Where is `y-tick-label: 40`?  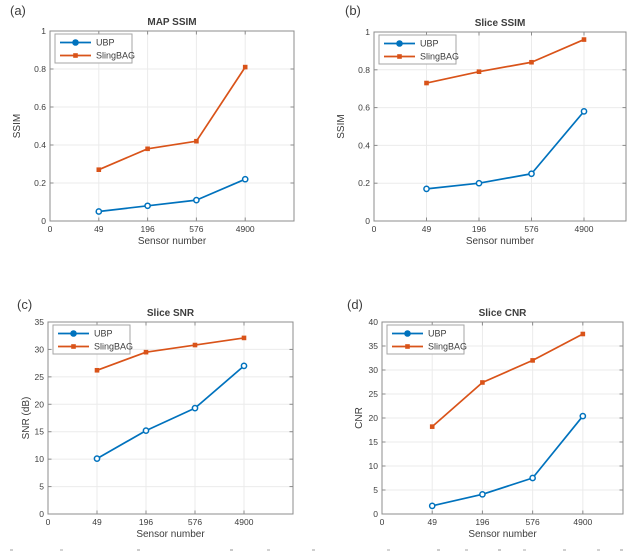 y-tick-label: 40 is located at coordinates (374, 322).